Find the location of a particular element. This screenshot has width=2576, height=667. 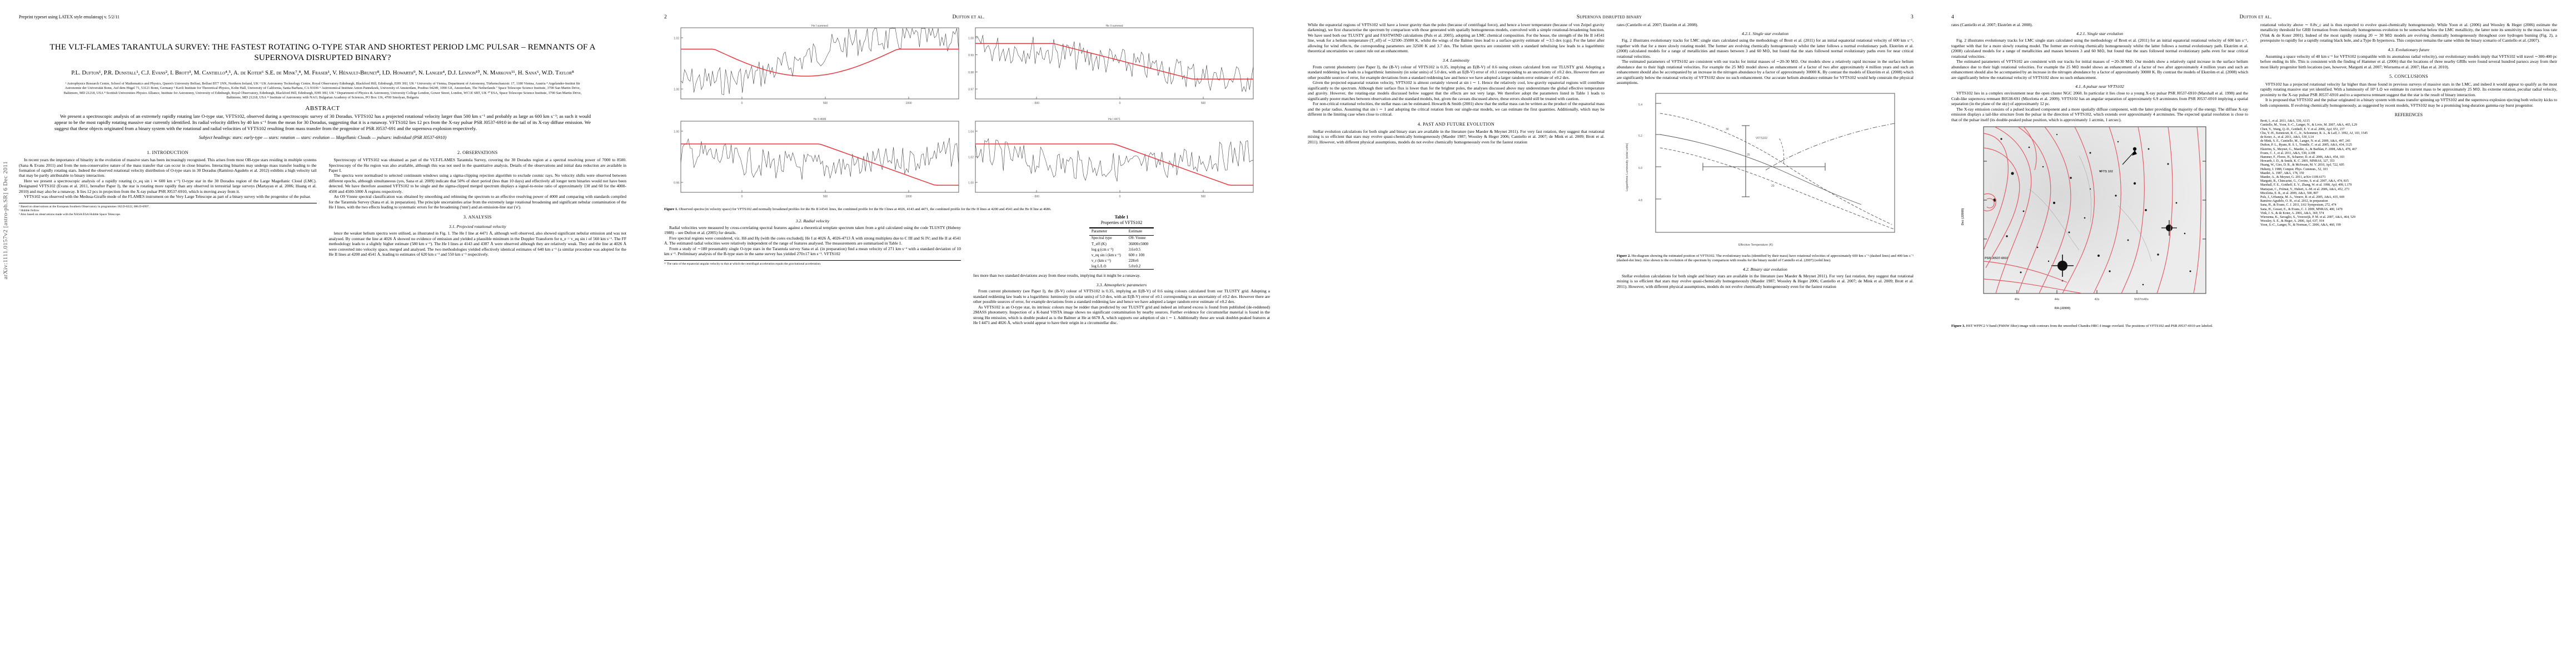

section-heading-analysis: 3. ANALYSIS is located at coordinates (477, 217).